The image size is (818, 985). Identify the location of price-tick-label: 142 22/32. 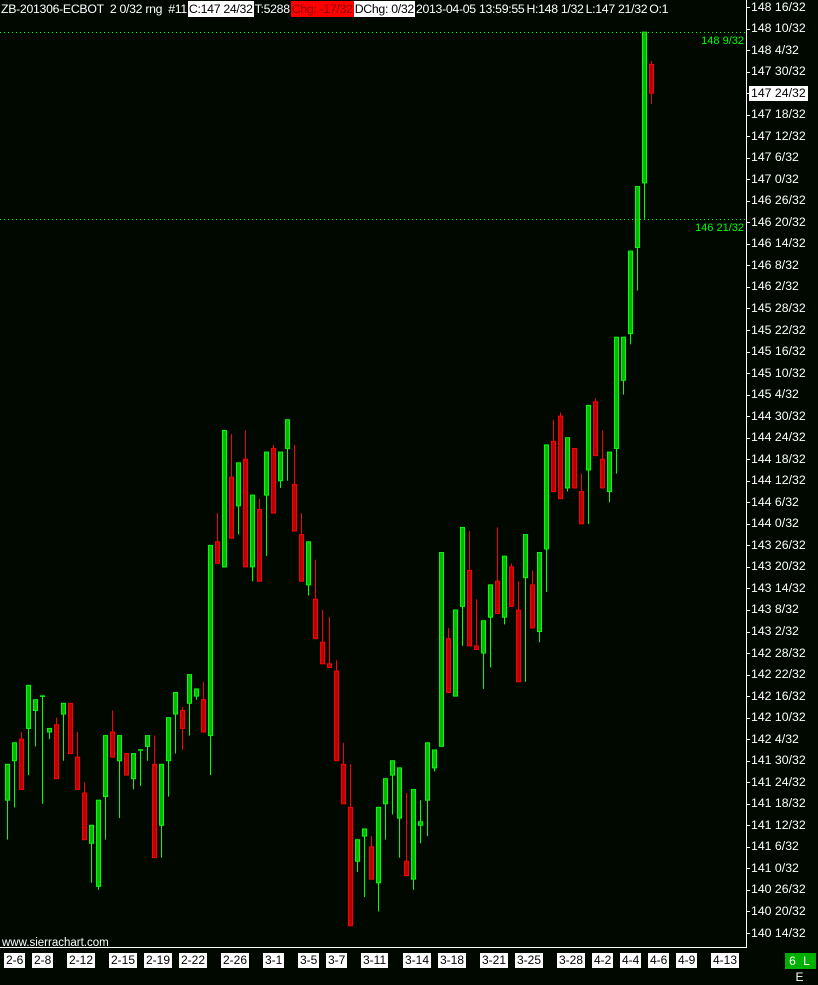
(778, 674).